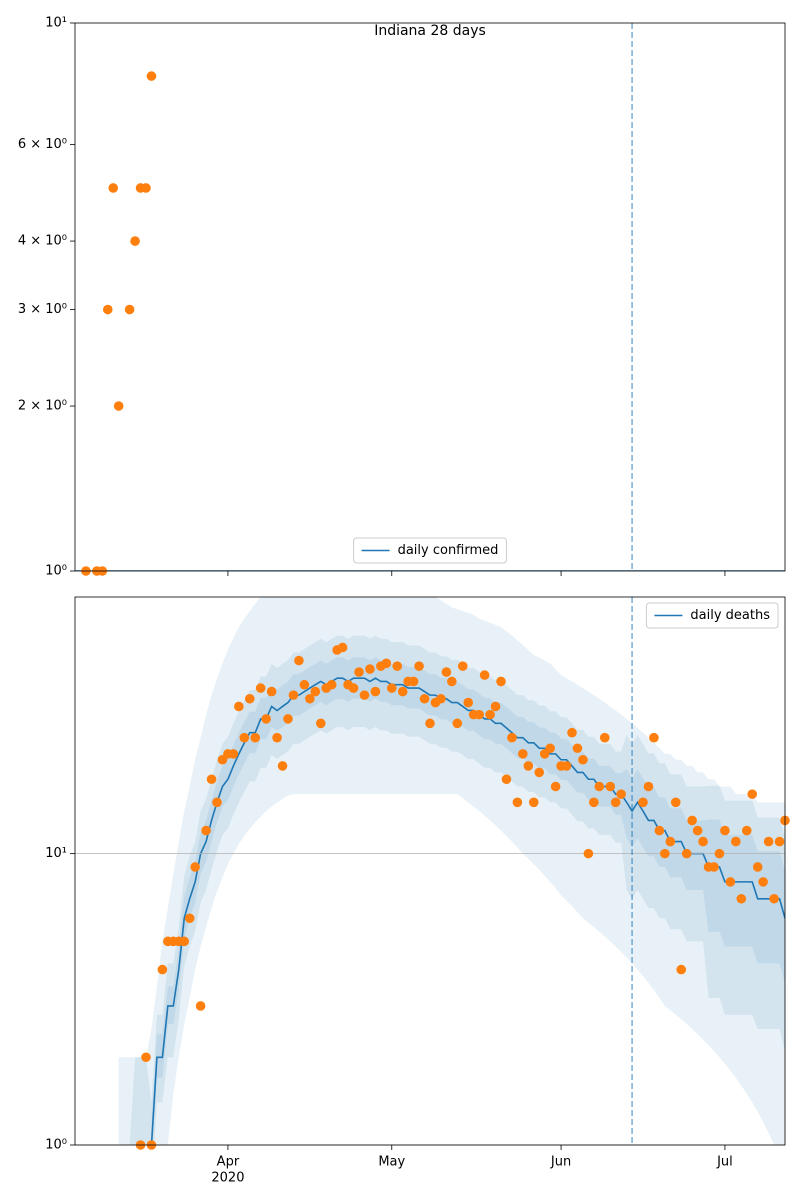 The height and width of the screenshot is (1200, 800). What do you see at coordinates (56, 23) in the screenshot?
I see `y-tick-label: 10¹` at bounding box center [56, 23].